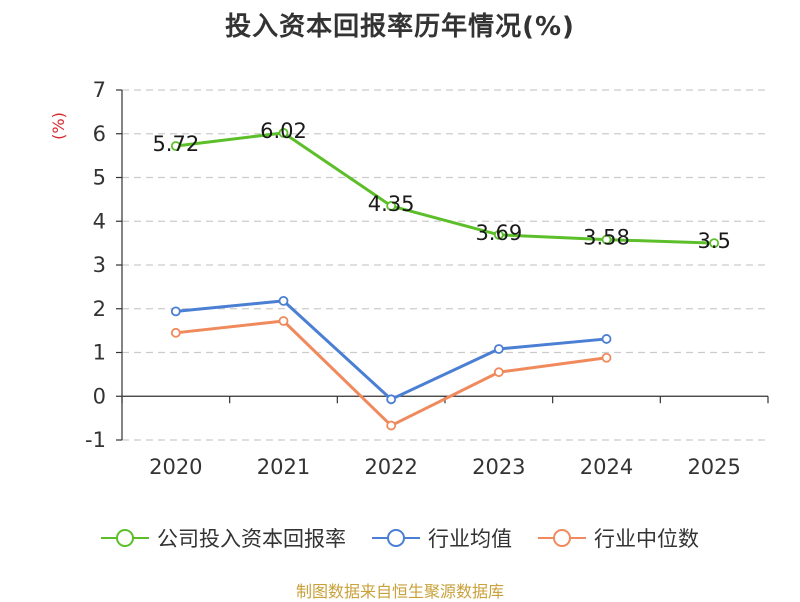 The height and width of the screenshot is (602, 800). Describe the element at coordinates (99, 221) in the screenshot. I see `y-tick-label: 4` at that location.